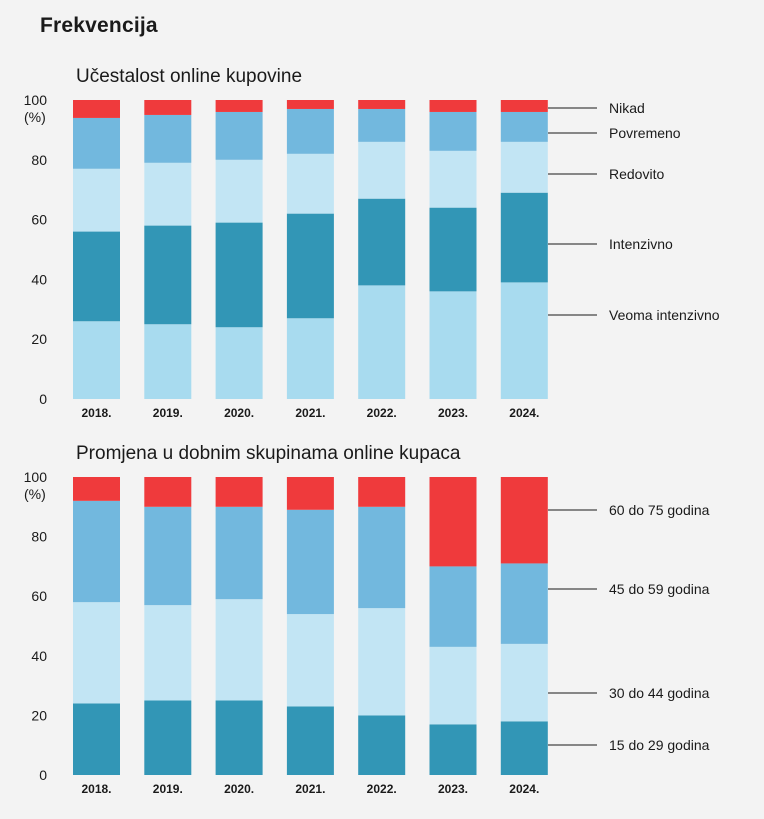 The image size is (764, 819). What do you see at coordinates (524, 603) in the screenshot?
I see `chart2-bar-45-do-59-godina-2024` at bounding box center [524, 603].